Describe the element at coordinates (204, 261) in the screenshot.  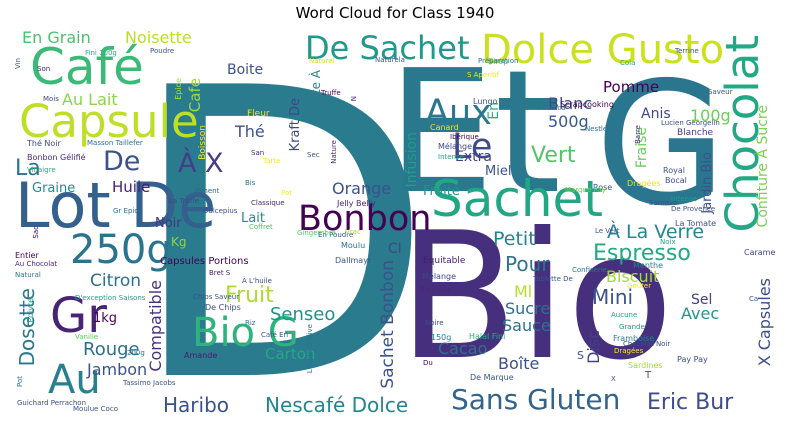
I see `word: Capsules Portions` at that location.